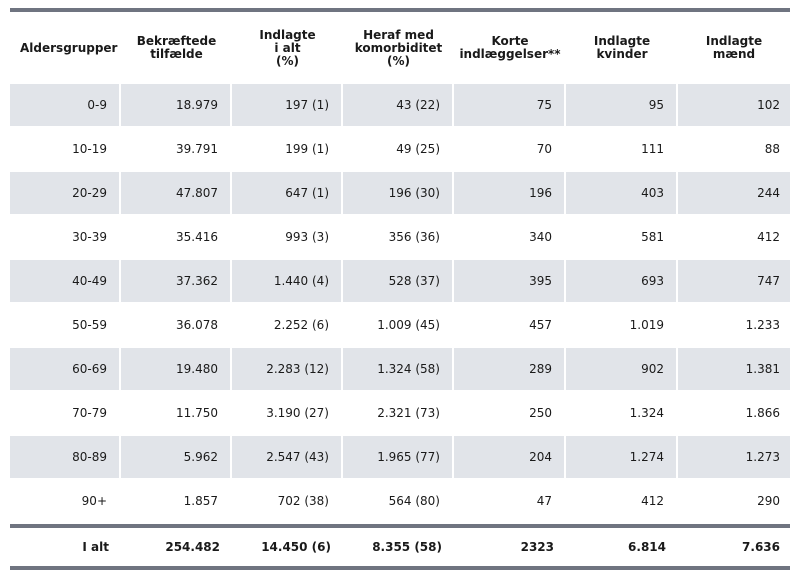  Describe the element at coordinates (176, 326) in the screenshot. I see `table-cell: 36.078` at that location.